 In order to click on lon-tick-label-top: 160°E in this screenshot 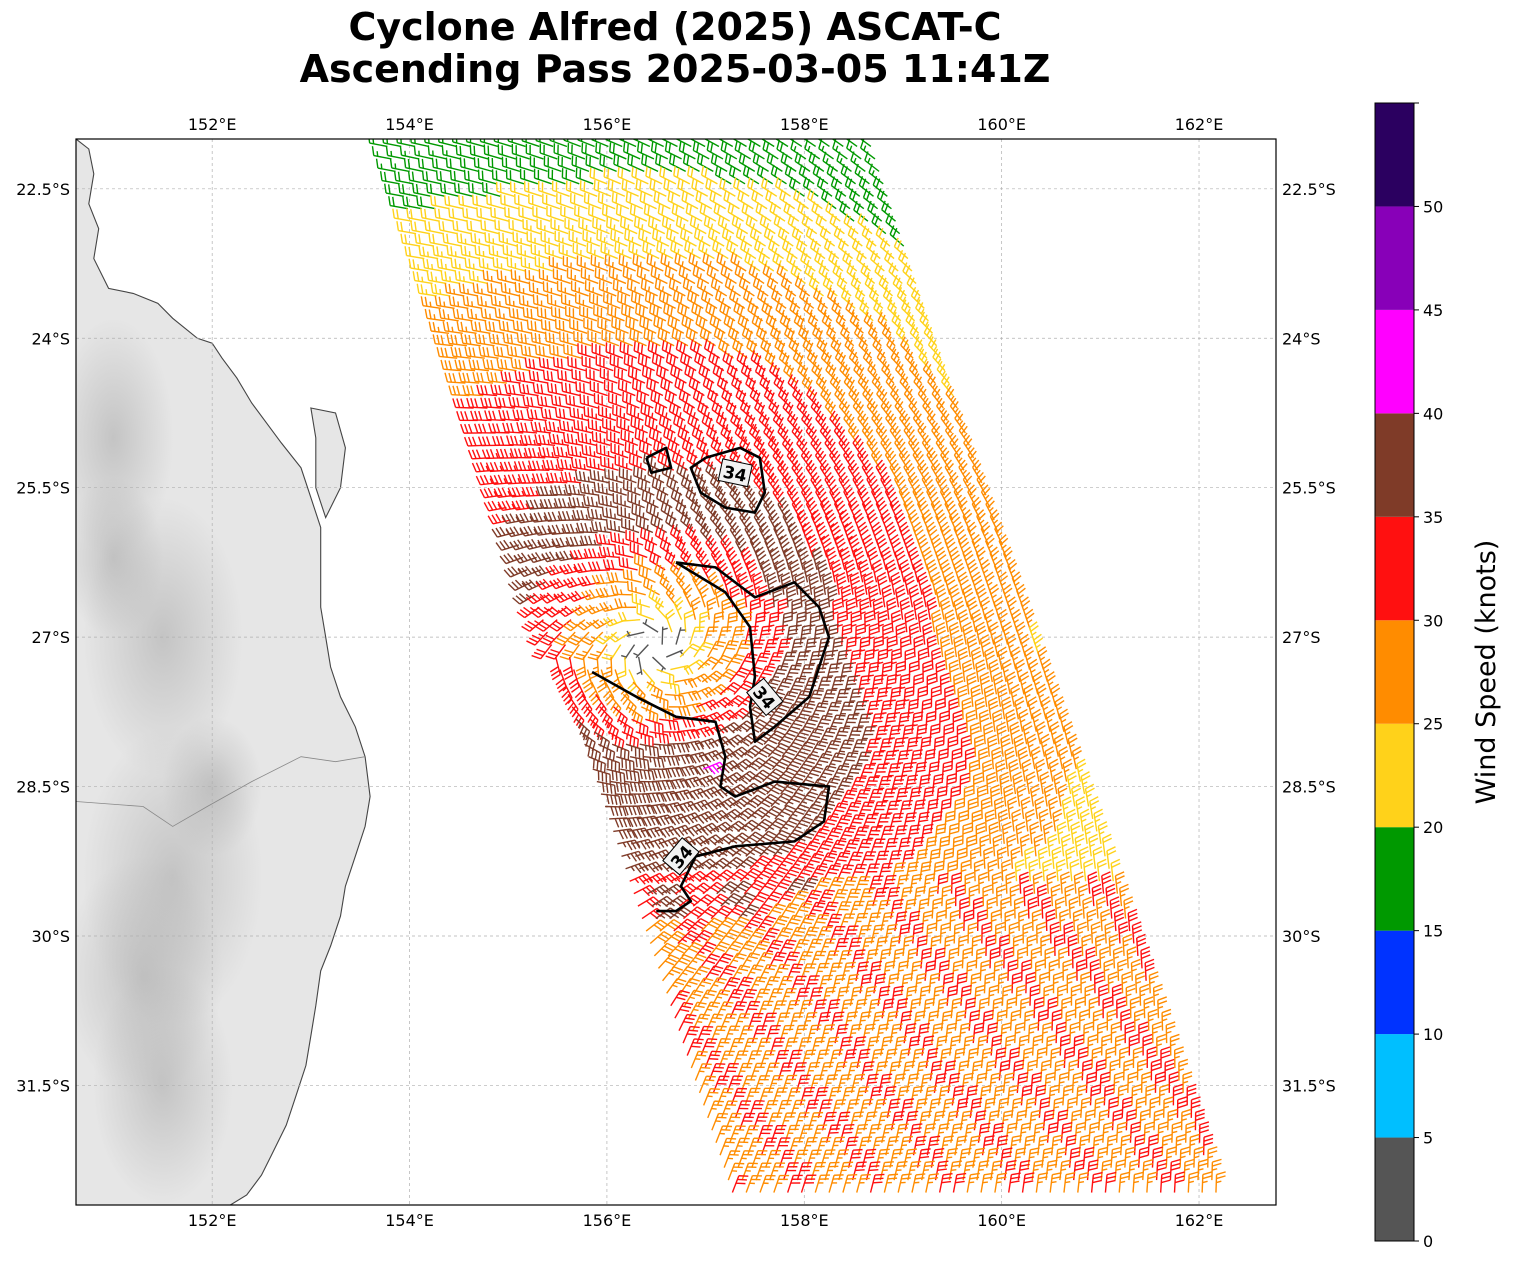, I will do `click(1001, 124)`.